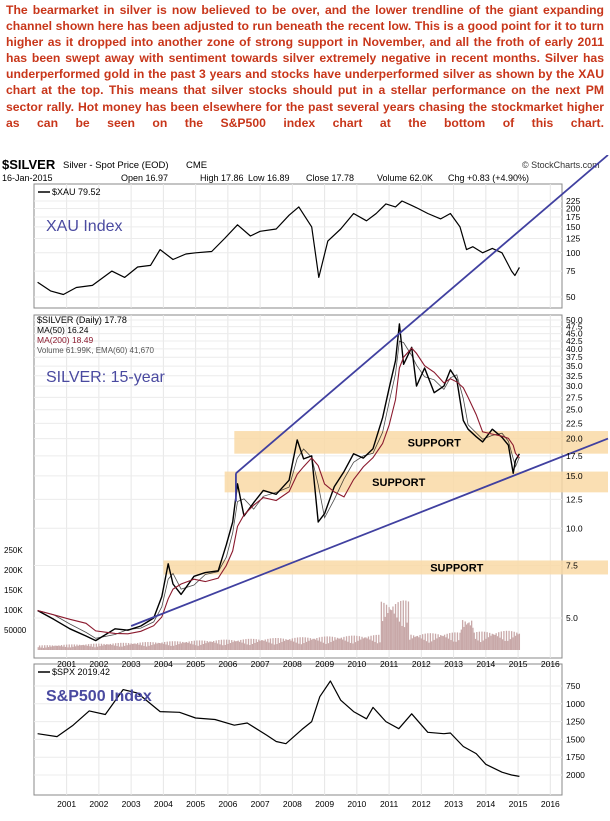  I want to click on support-zone-label: SUPPORT, so click(398, 483).